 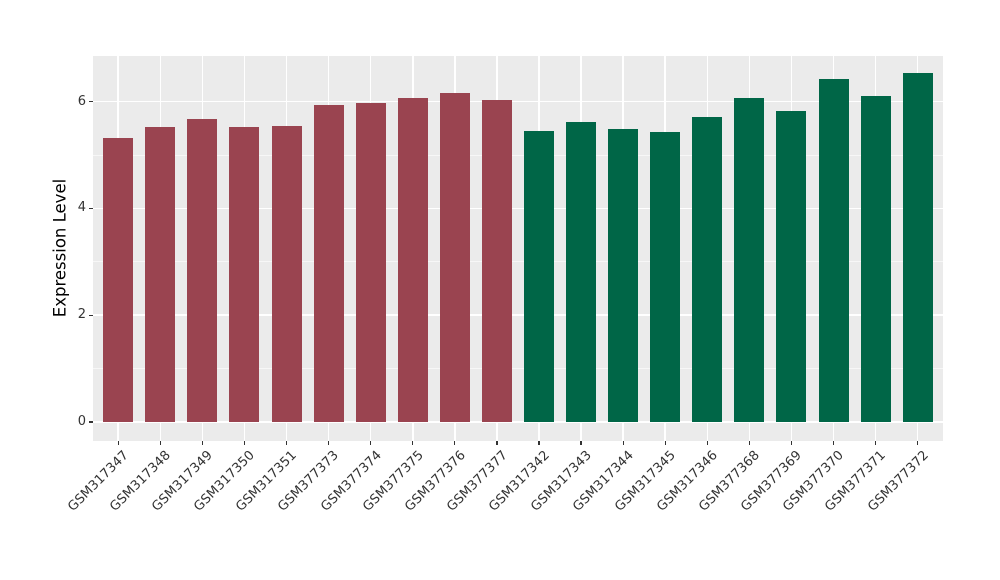 I want to click on y-tick-label: 2, so click(x=81, y=315).